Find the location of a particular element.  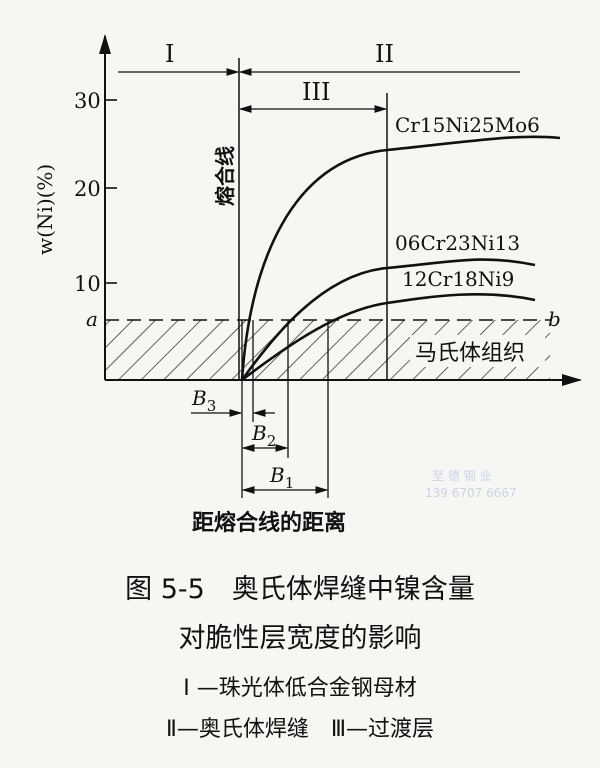

threshold-label-b: b is located at coordinates (554, 319).